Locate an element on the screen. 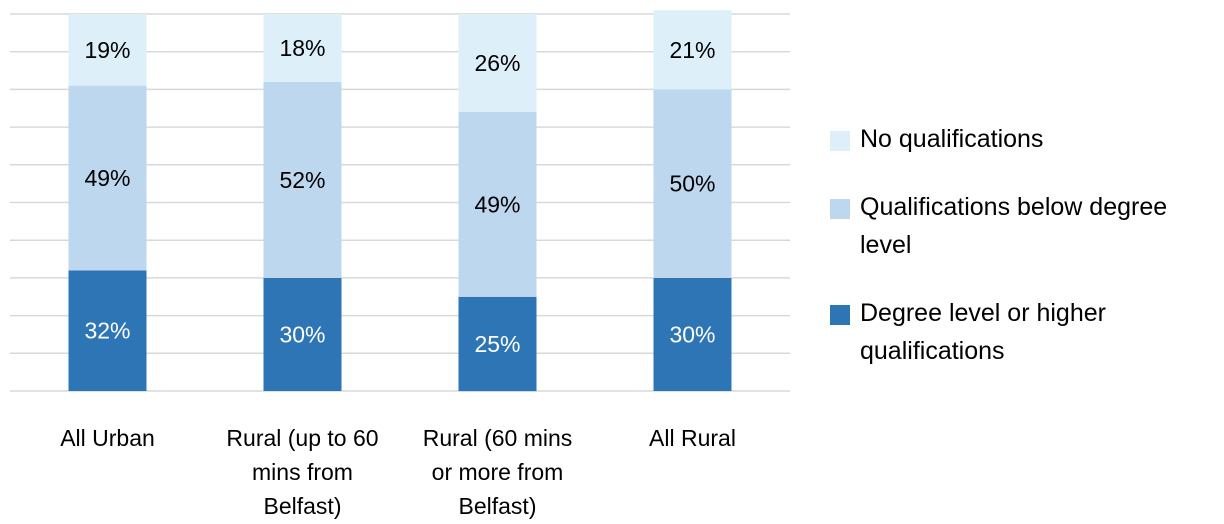  data-label: 21% is located at coordinates (692, 50).